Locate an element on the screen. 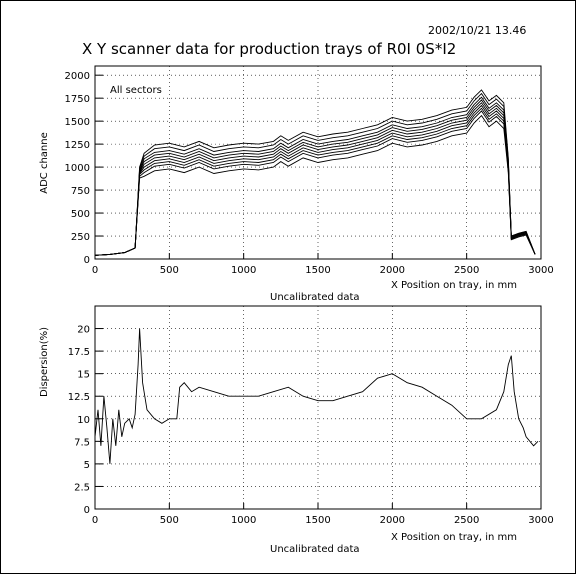  adc-x-tick-label: 0 is located at coordinates (95, 270).